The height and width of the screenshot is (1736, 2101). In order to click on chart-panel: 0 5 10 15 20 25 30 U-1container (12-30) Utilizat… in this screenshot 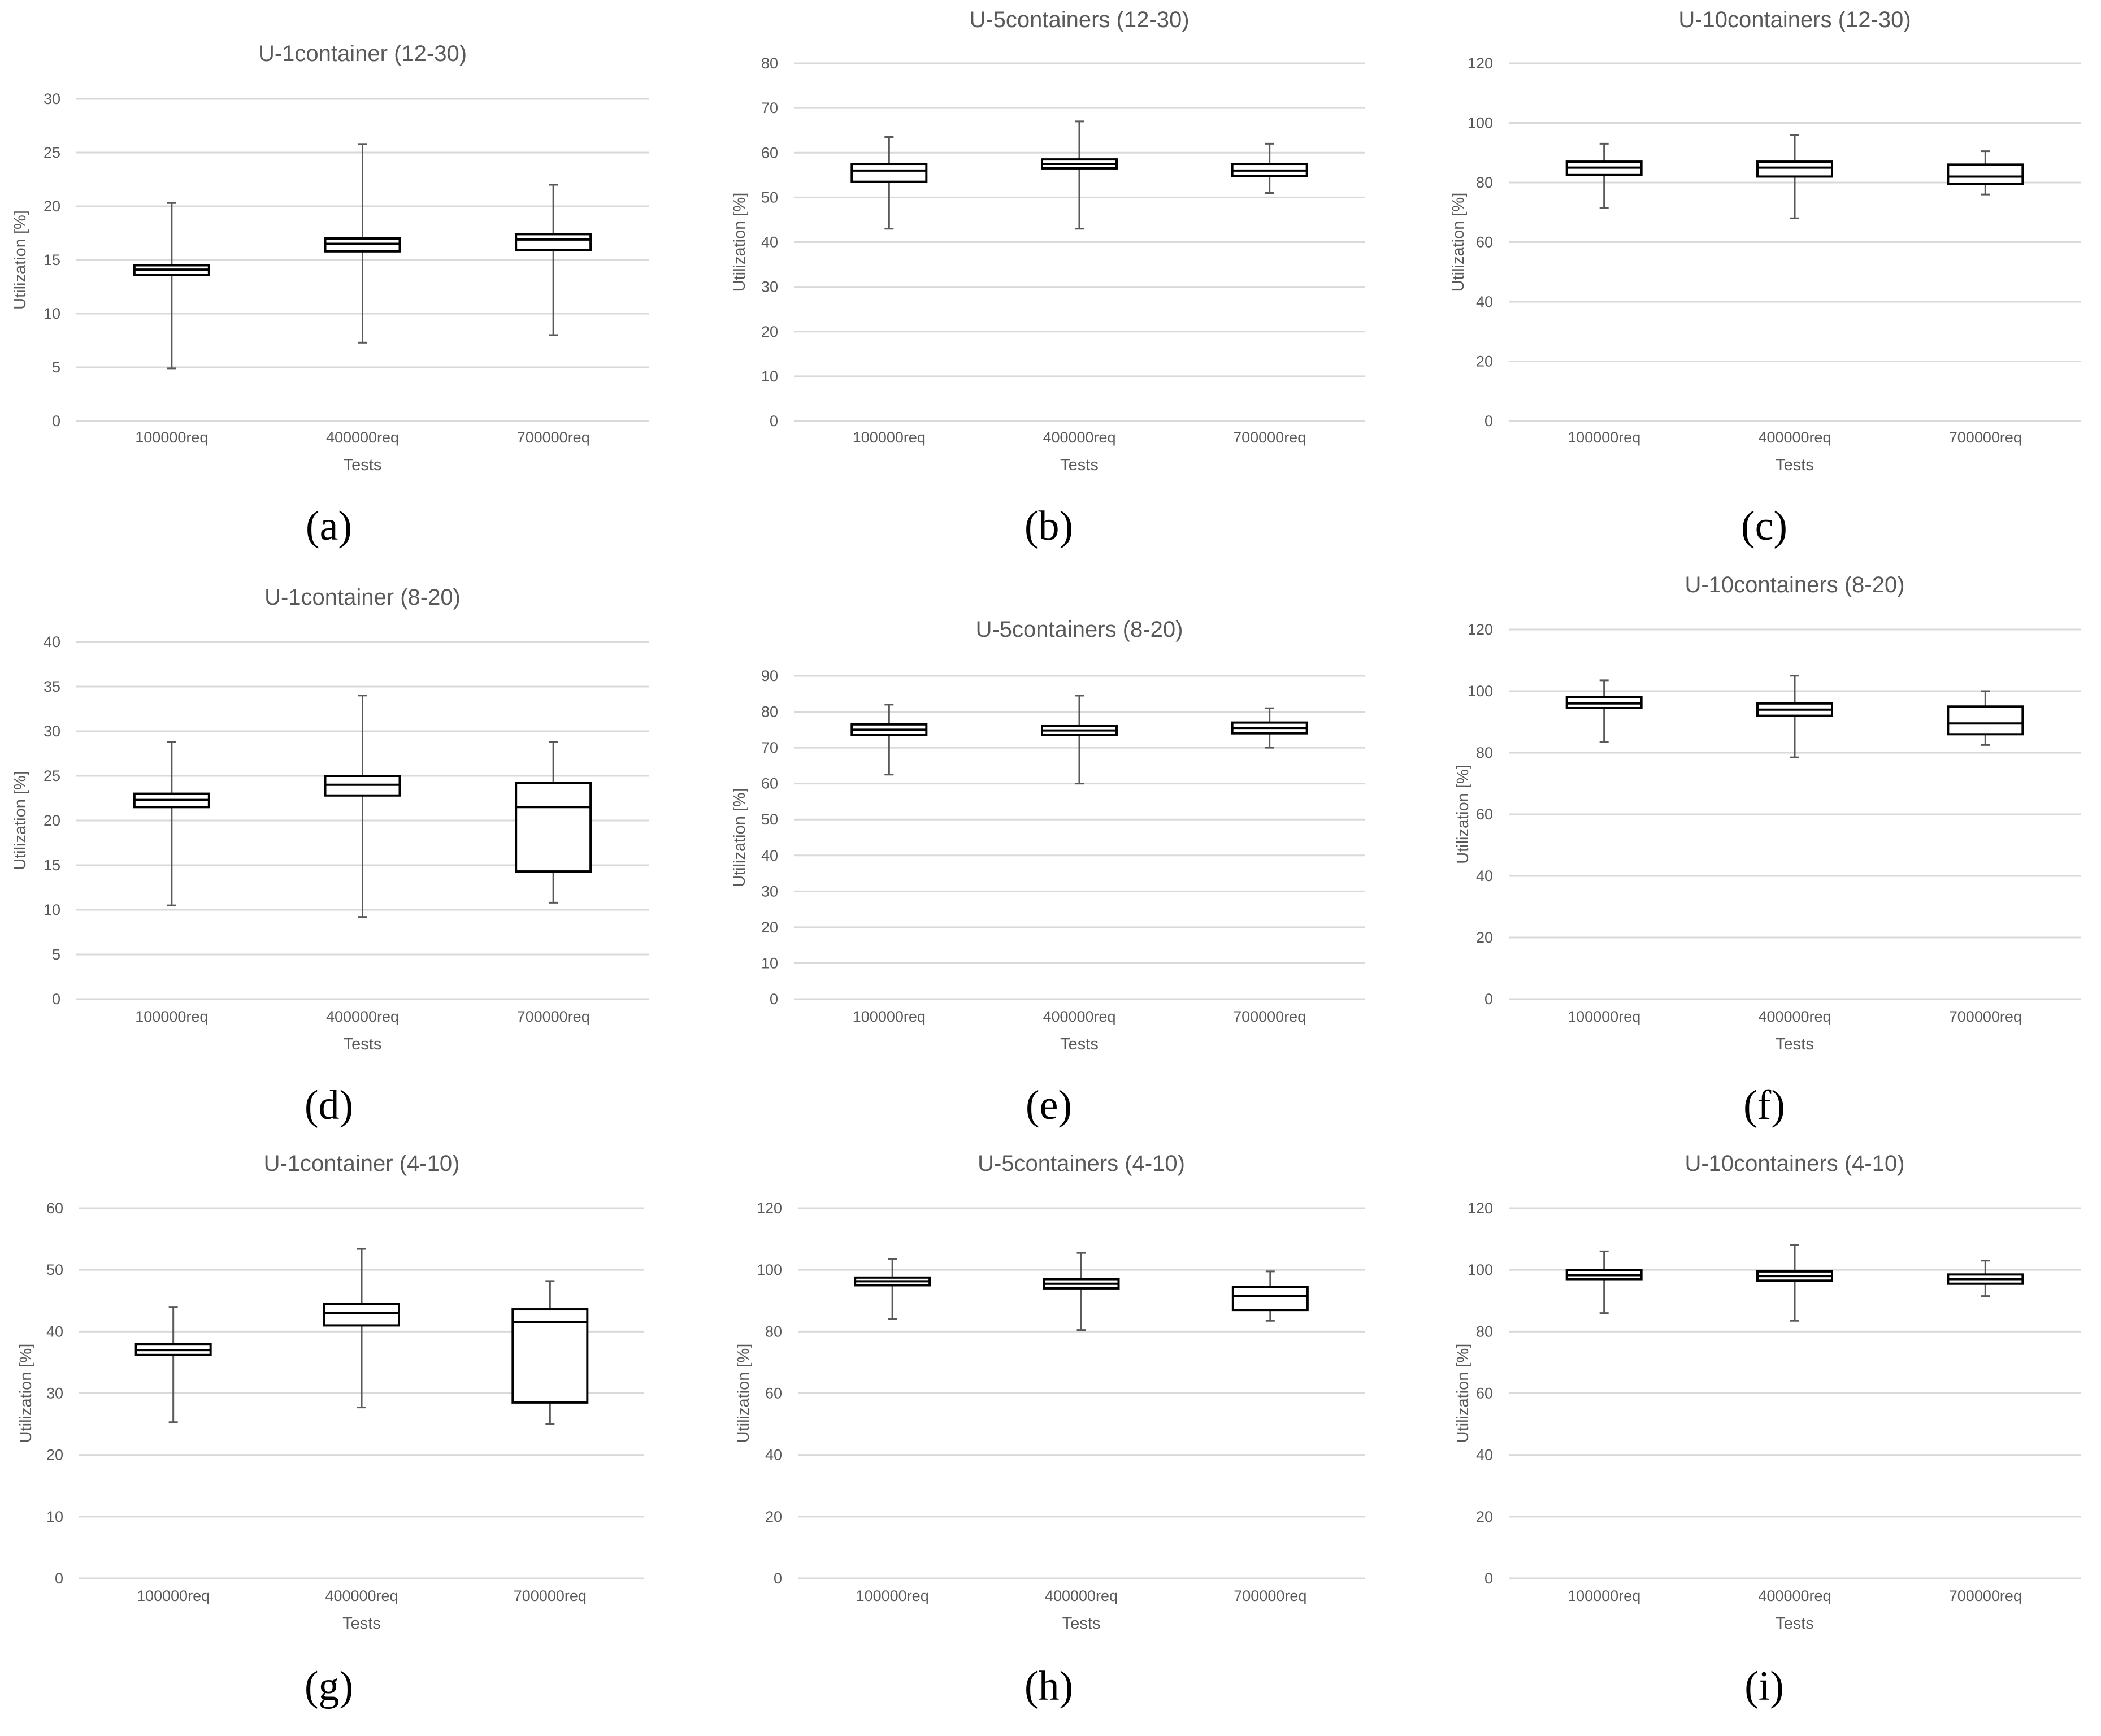, I will do `click(330, 295)`.